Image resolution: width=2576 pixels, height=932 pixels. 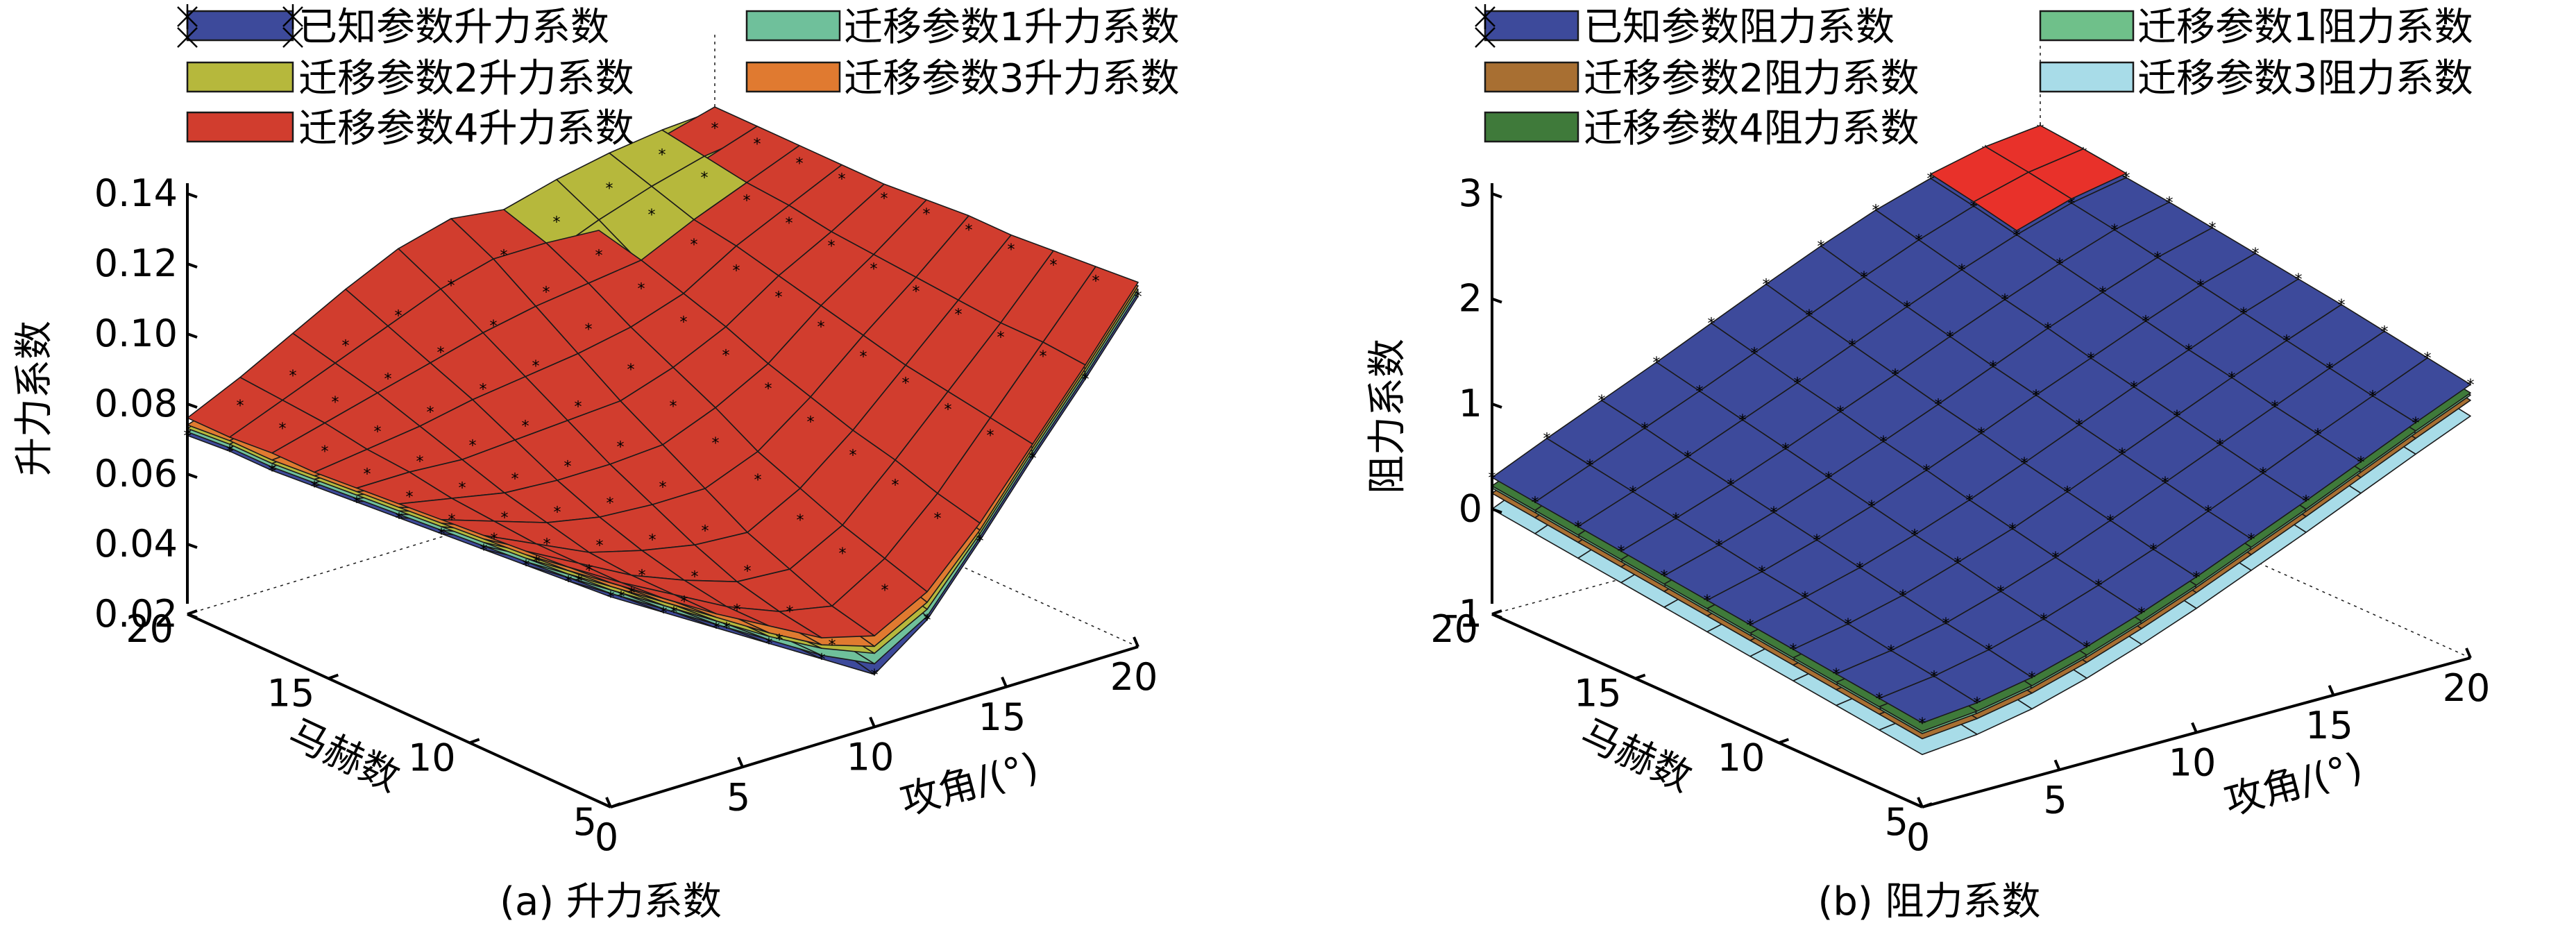 I want to click on angle-tick-label: 0, so click(x=606, y=837).